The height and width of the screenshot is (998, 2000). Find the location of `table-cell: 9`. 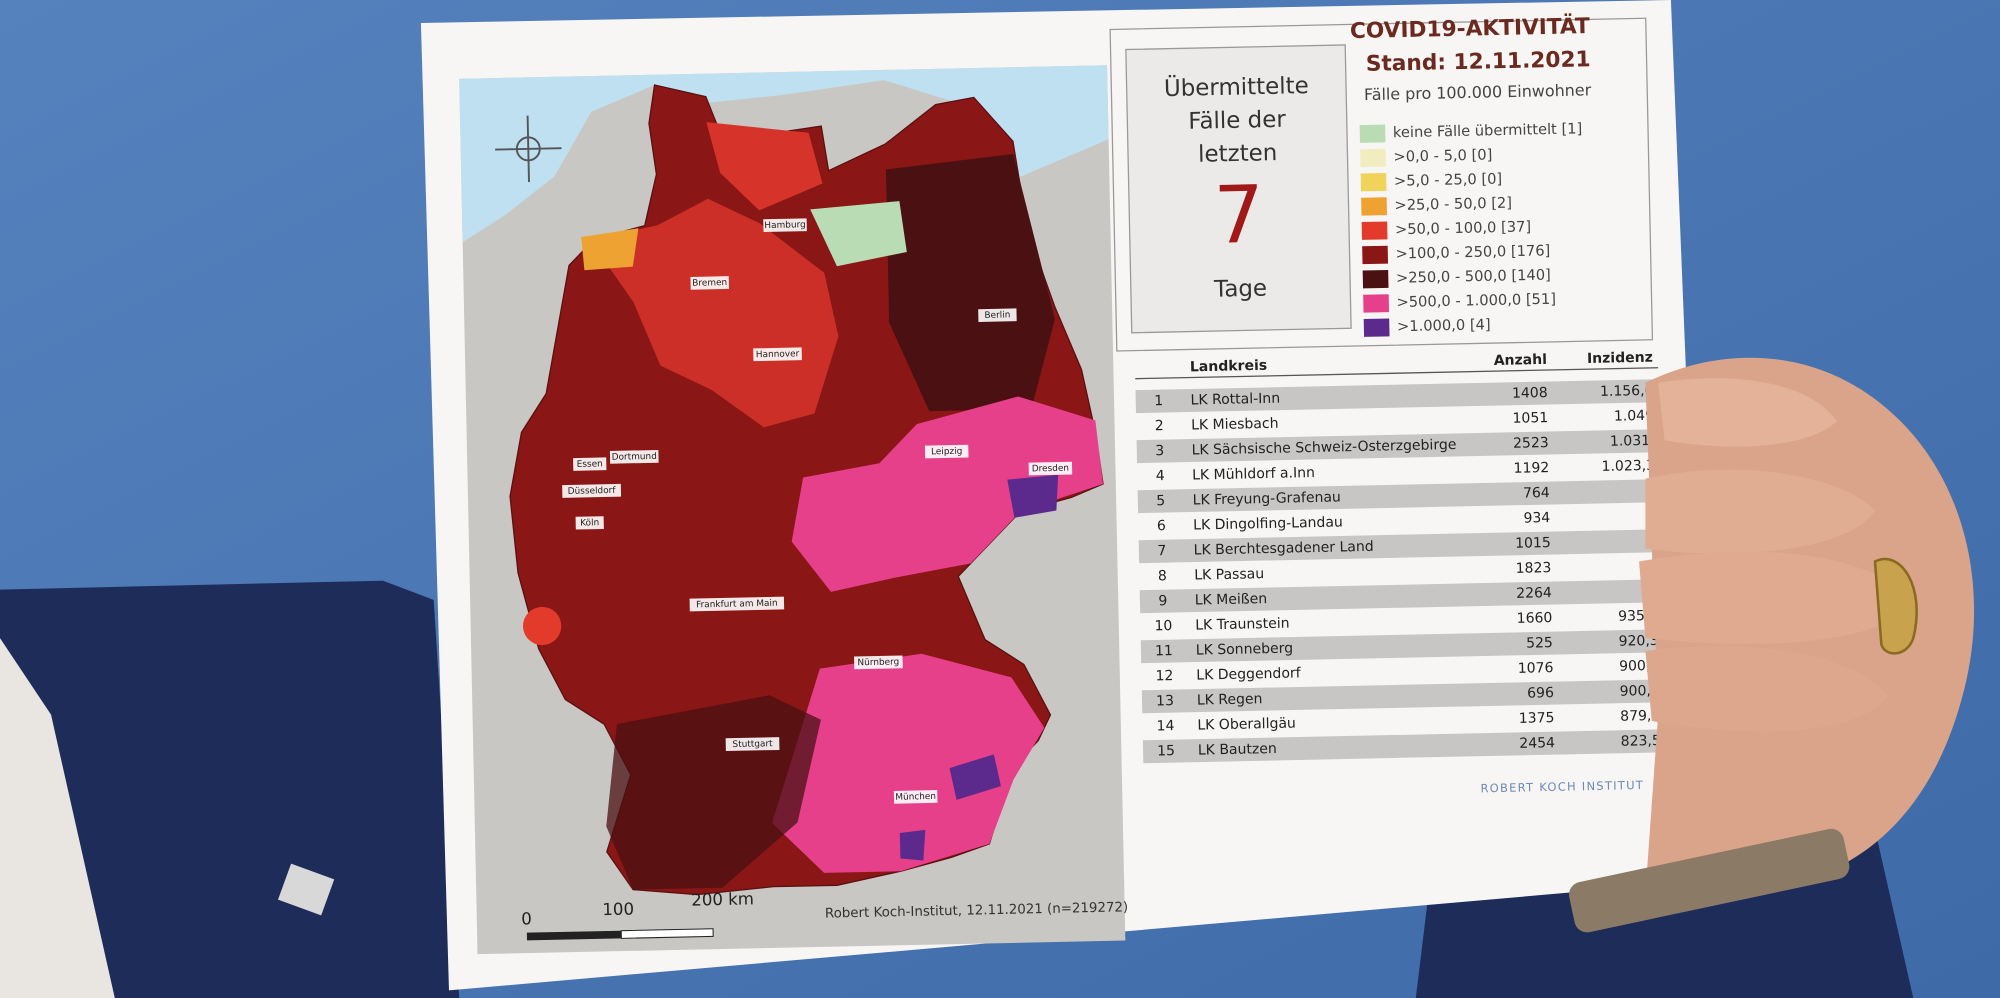

table-cell: 9 is located at coordinates (1162, 601).